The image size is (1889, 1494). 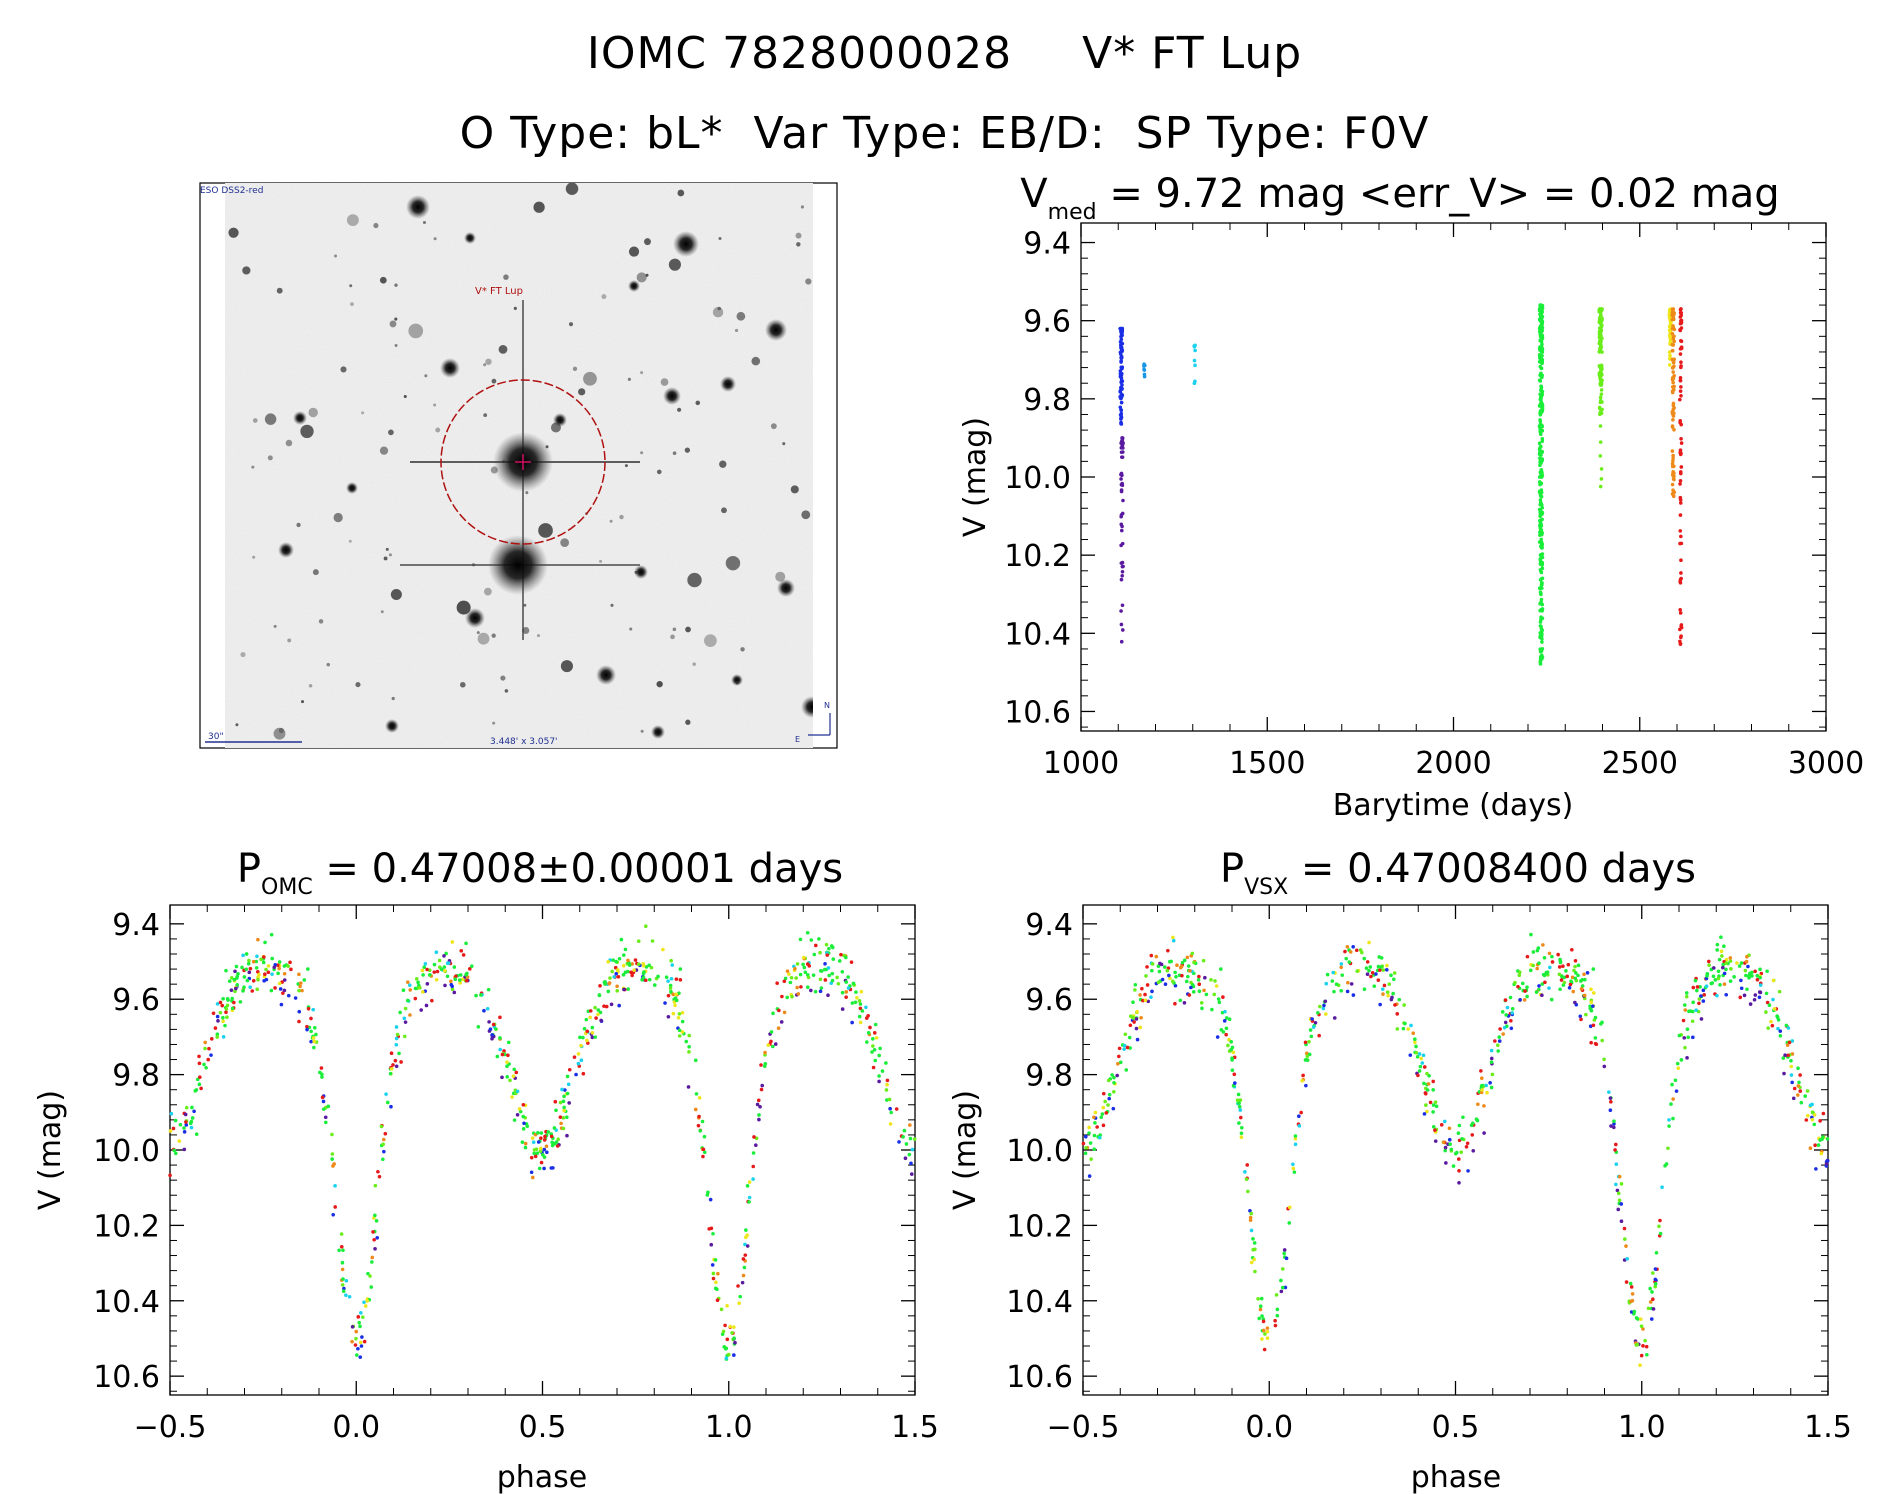 What do you see at coordinates (827, 705) in the screenshot?
I see `north-label: N` at bounding box center [827, 705].